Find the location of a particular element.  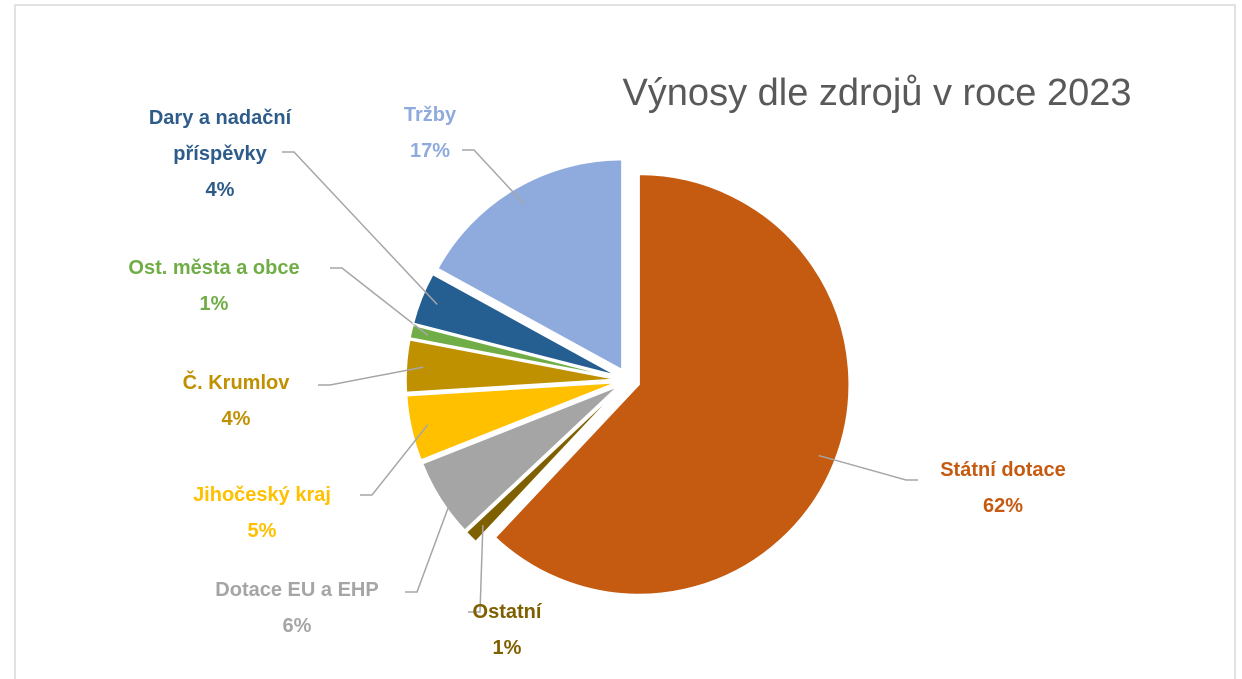

data-label: Ostatní 1% is located at coordinates (507, 630).